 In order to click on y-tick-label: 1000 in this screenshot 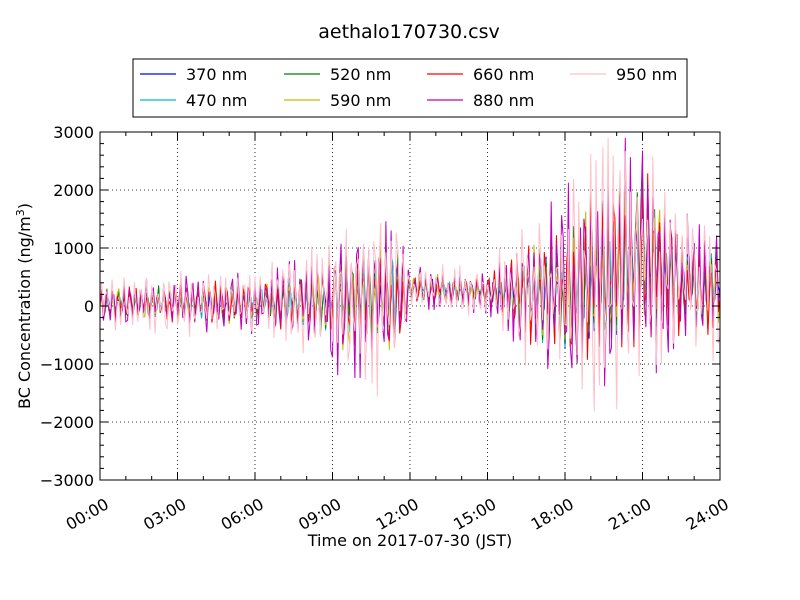, I will do `click(73, 248)`.